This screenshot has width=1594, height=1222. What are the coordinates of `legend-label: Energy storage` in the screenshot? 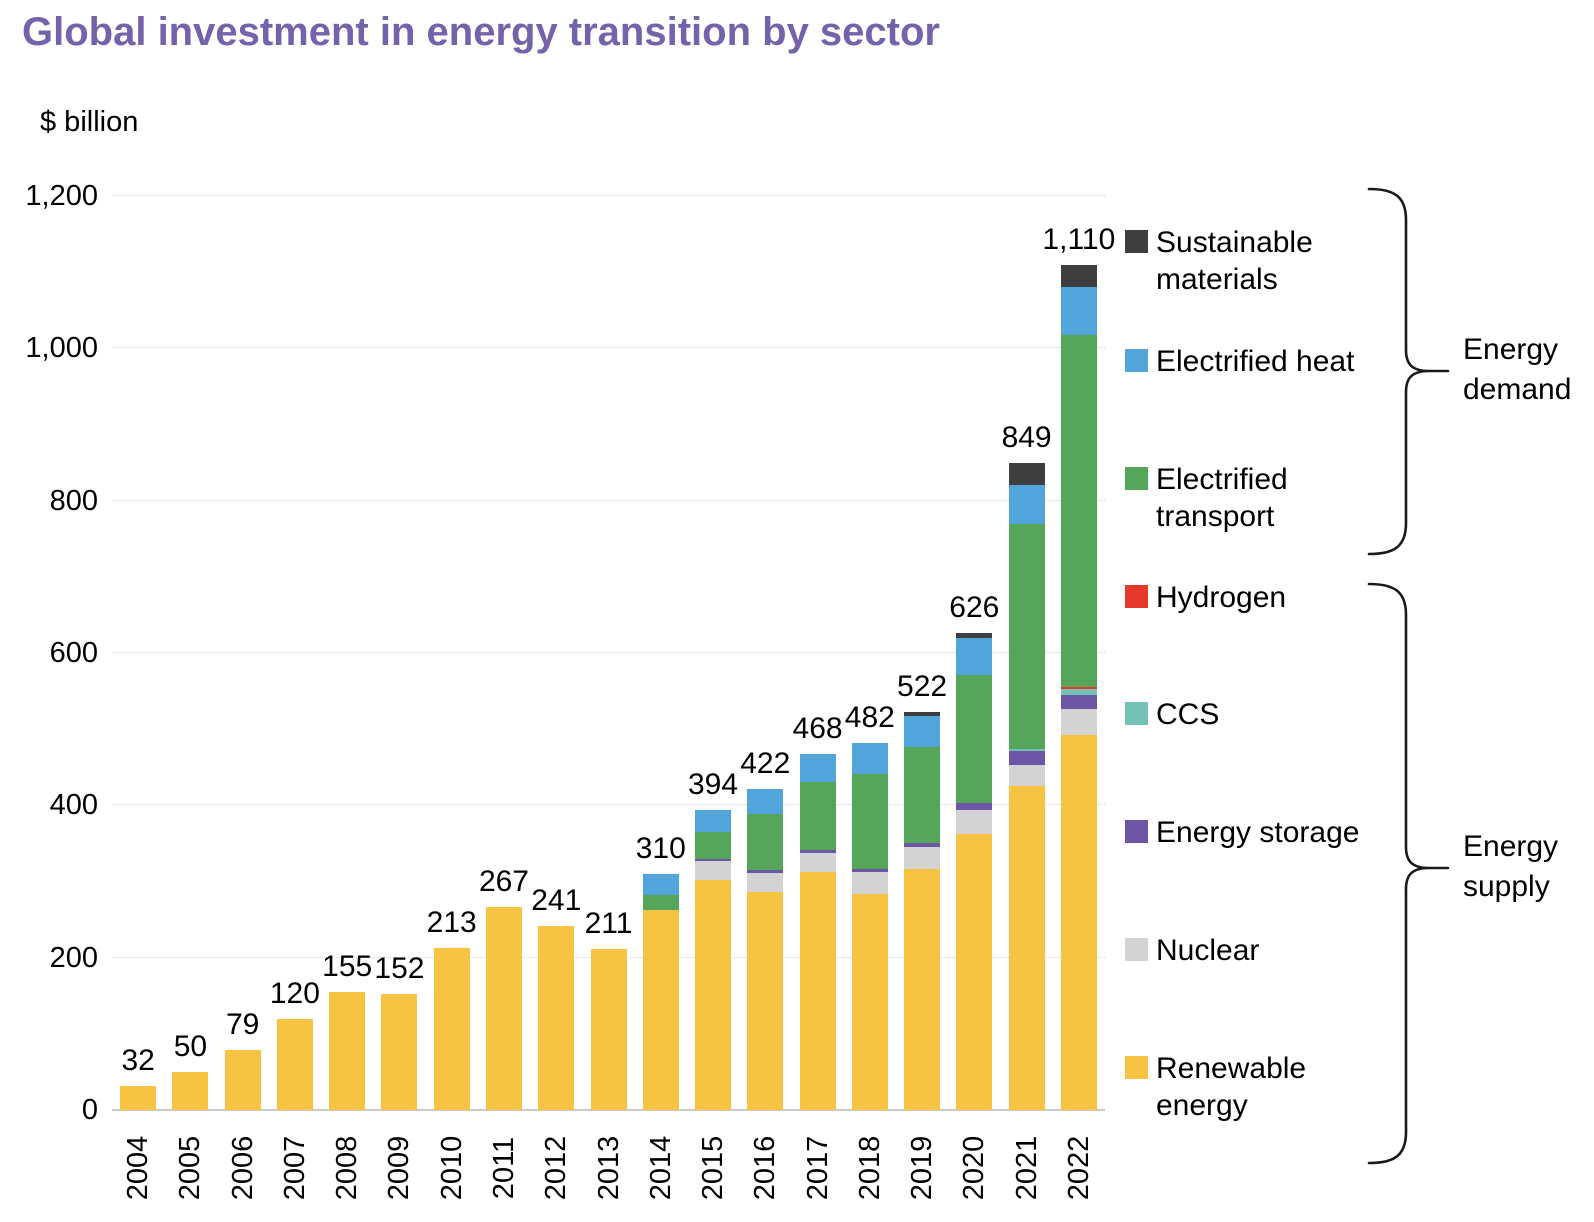 It's located at (1258, 832).